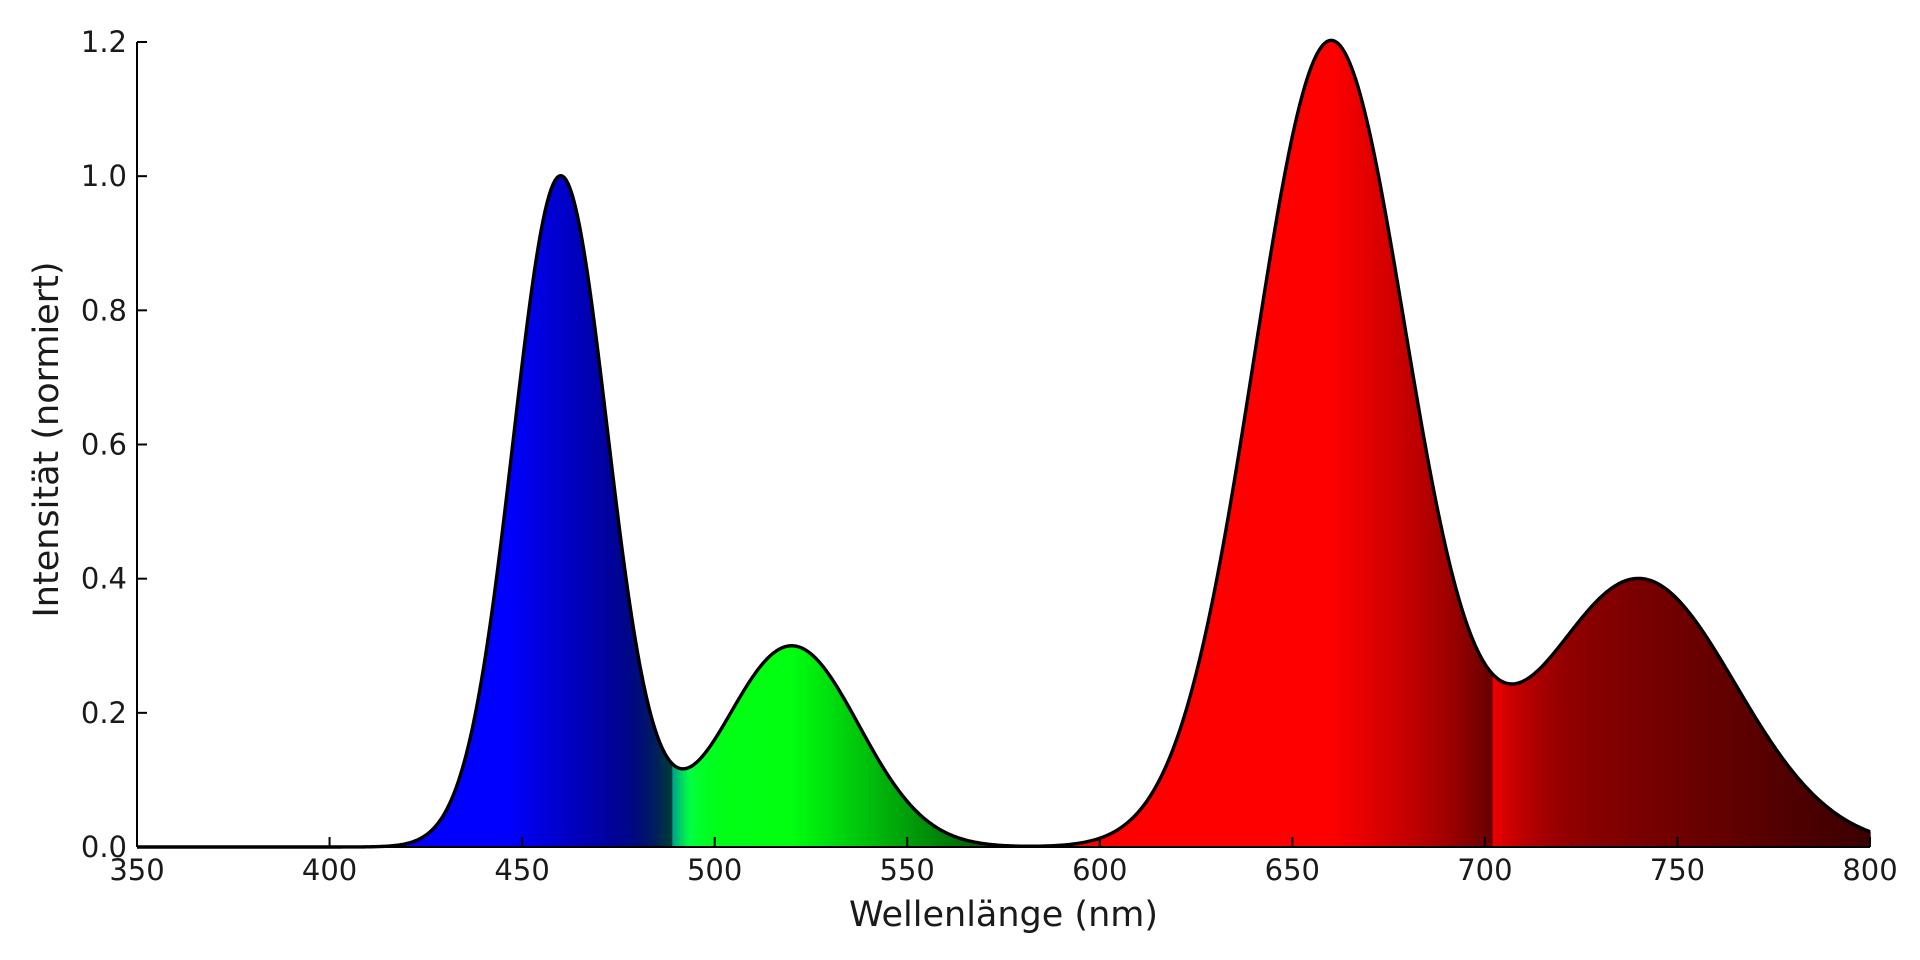 The image size is (1920, 960). Describe the element at coordinates (1869, 870) in the screenshot. I see `x-tick-label: 800` at that location.